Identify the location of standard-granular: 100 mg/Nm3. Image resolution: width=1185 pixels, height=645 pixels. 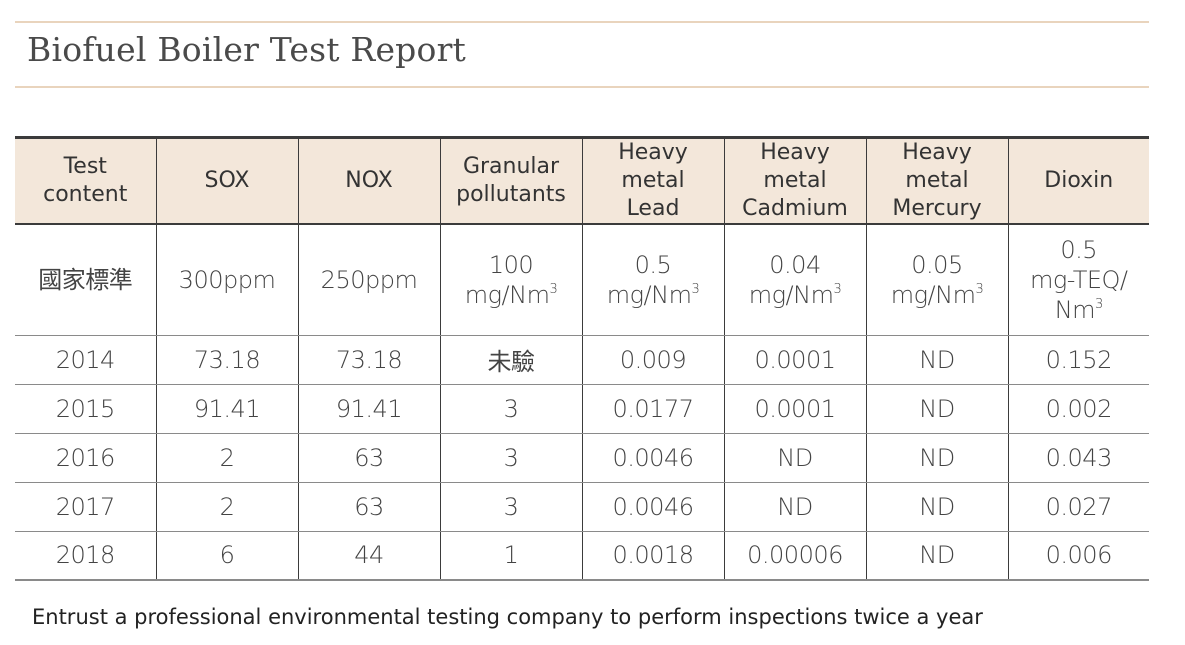
(511, 280).